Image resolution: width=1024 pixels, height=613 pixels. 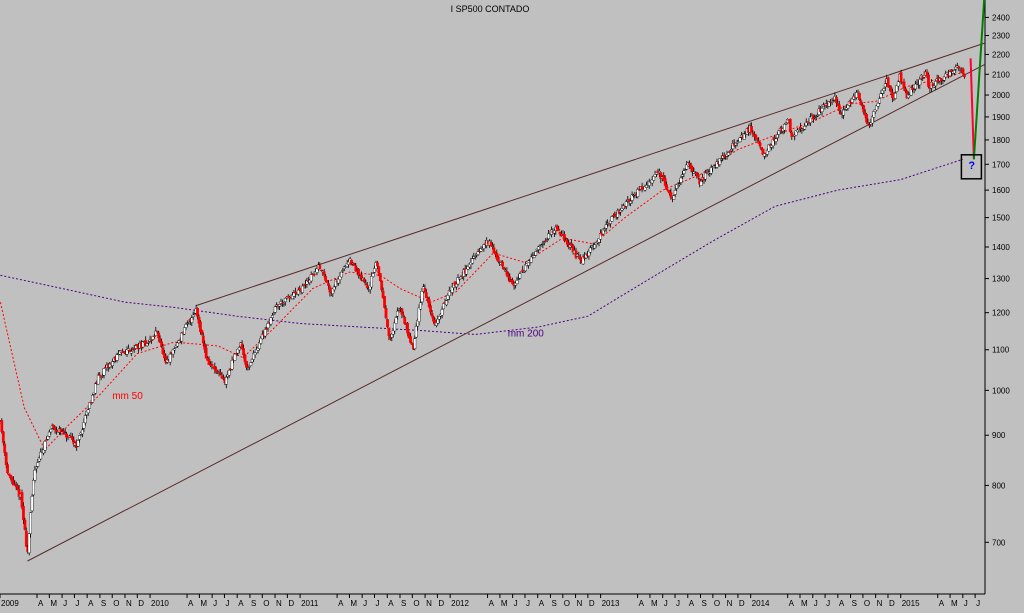 What do you see at coordinates (1001, 164) in the screenshot?
I see `y-tick-label: 1700` at bounding box center [1001, 164].